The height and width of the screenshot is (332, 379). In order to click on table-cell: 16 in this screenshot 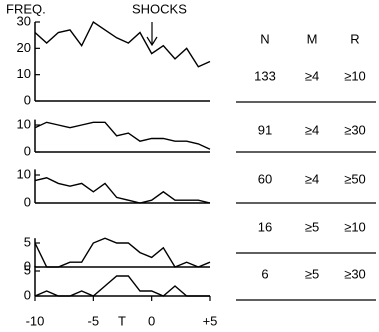, I will do `click(265, 226)`.